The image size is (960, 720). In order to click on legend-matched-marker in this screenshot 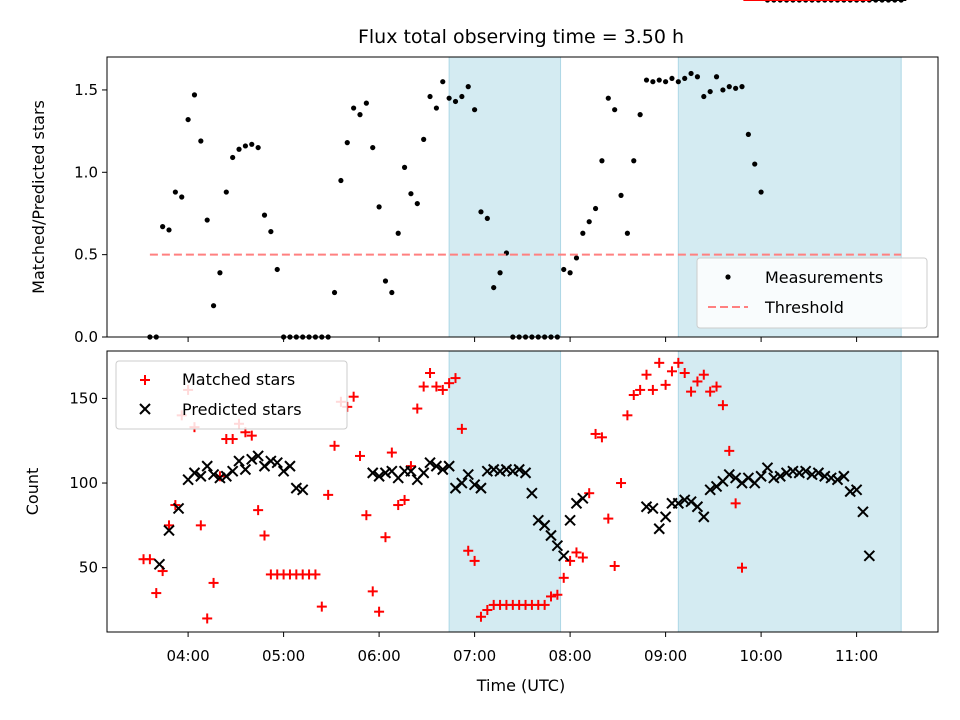, I will do `click(145, 380)`.